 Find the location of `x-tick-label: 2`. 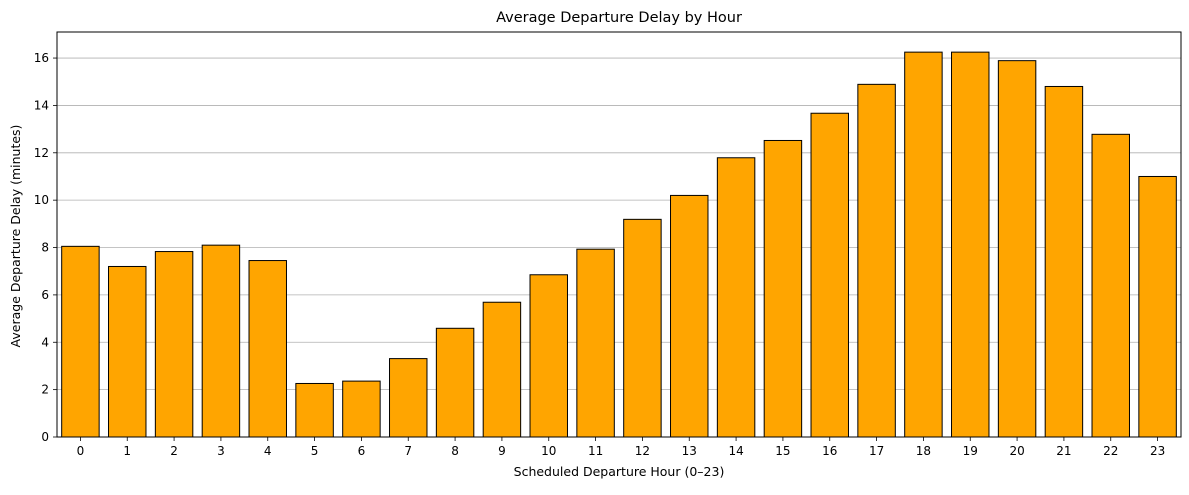

x-tick-label: 2 is located at coordinates (174, 451).